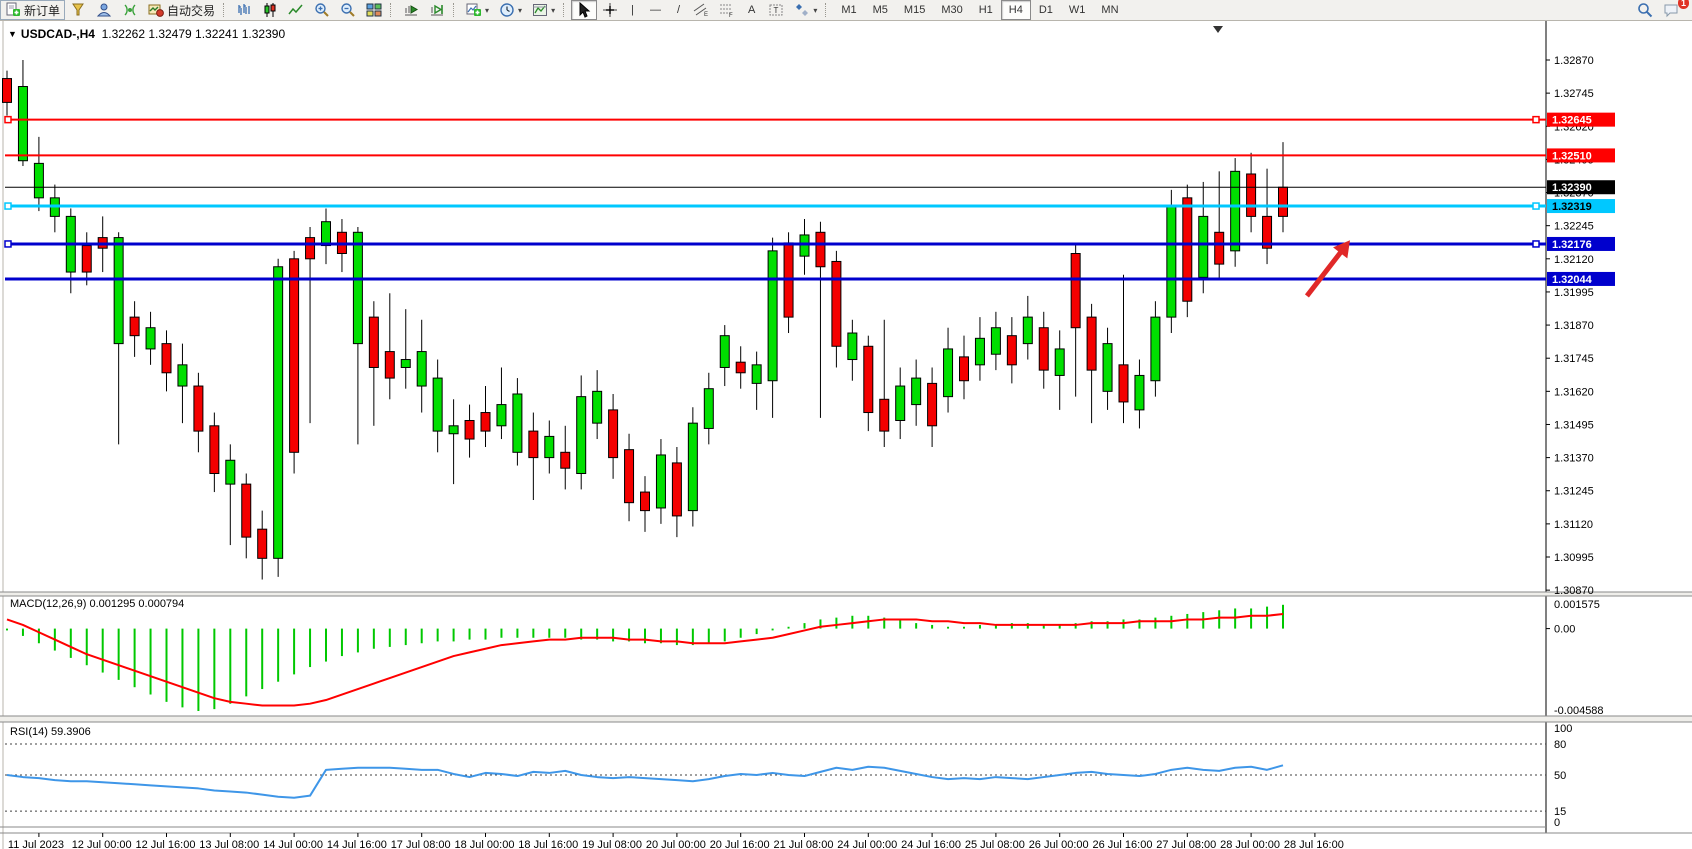 The height and width of the screenshot is (849, 1692). I want to click on profile-button, so click(104, 10).